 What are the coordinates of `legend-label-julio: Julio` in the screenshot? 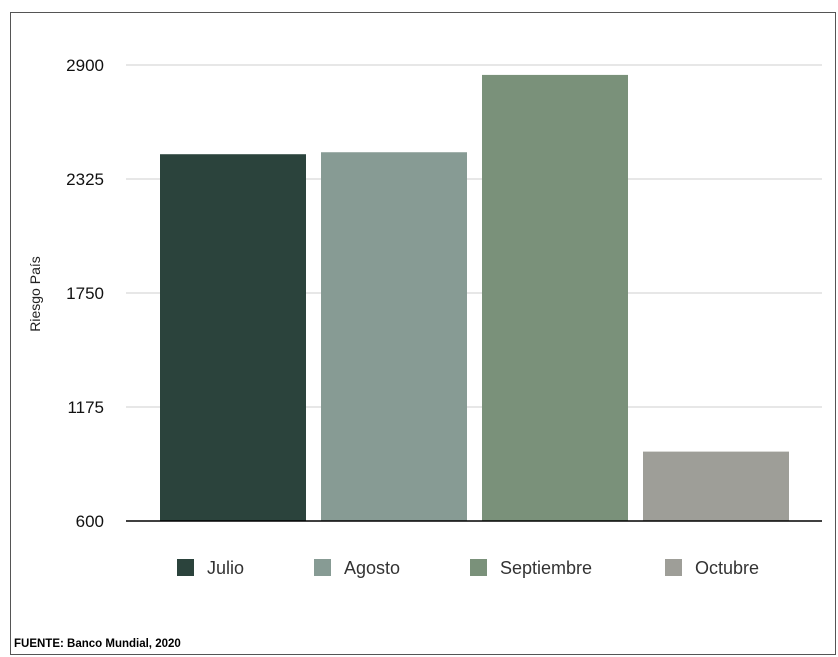 It's located at (225, 568).